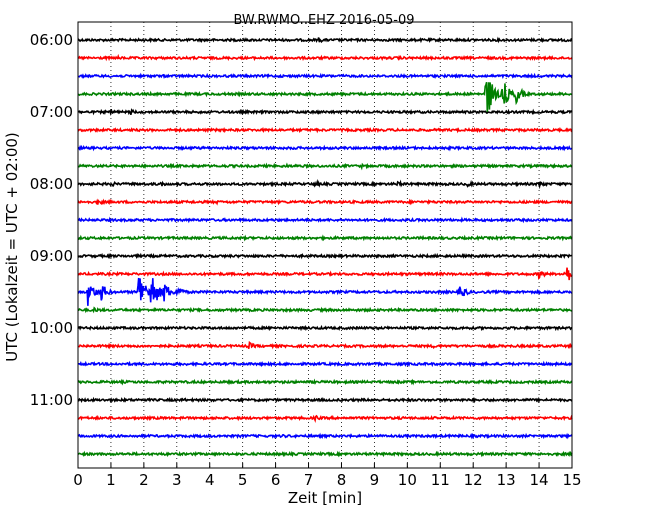  Describe the element at coordinates (243, 480) in the screenshot. I see `x-tick-label: 5` at that location.